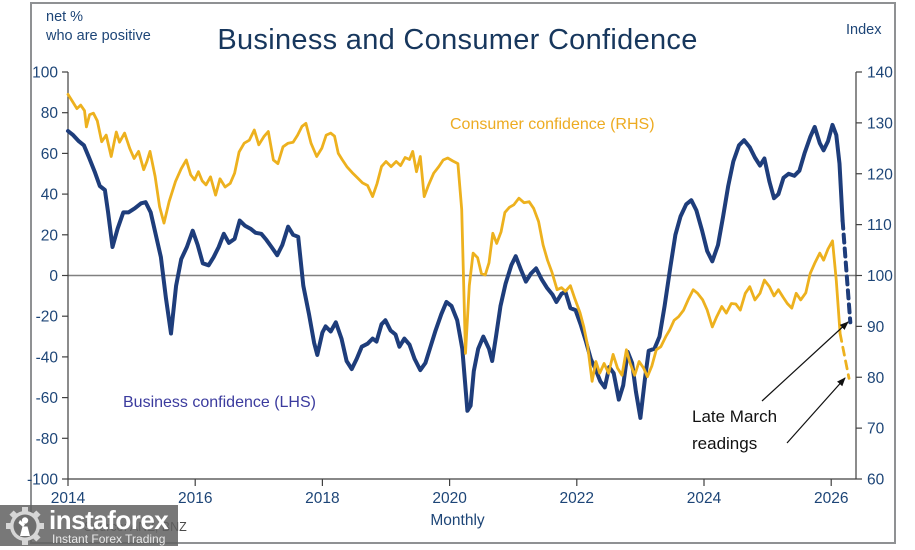  I want to click on left-axis-tick-label: -80, so click(47, 439).